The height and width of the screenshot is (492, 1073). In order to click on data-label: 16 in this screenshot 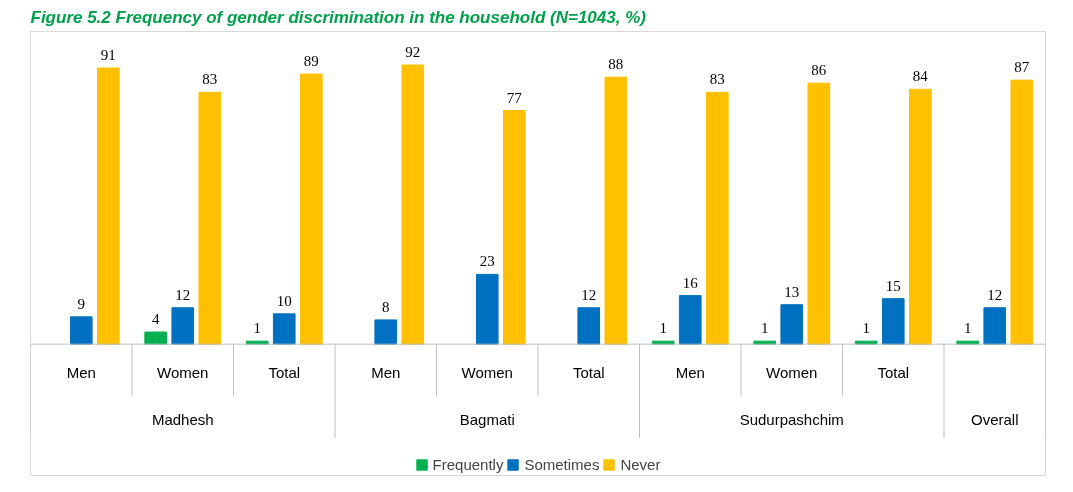, I will do `click(690, 282)`.